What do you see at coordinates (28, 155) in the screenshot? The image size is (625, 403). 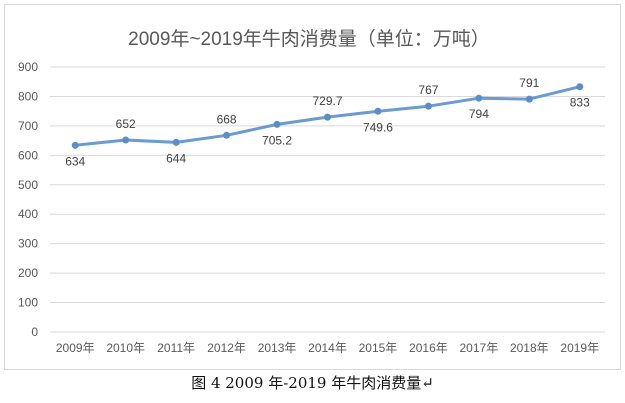 I see `y-tick-label: 600` at bounding box center [28, 155].